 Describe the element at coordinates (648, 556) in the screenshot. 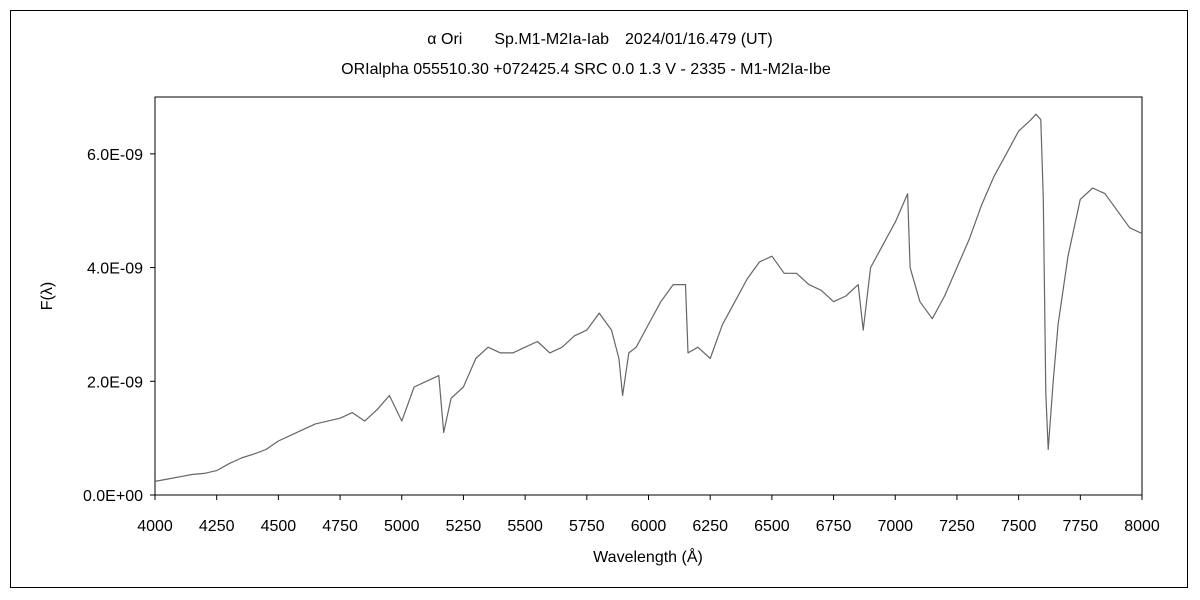

I see `x-axis-label: Wavelength (Å)` at that location.